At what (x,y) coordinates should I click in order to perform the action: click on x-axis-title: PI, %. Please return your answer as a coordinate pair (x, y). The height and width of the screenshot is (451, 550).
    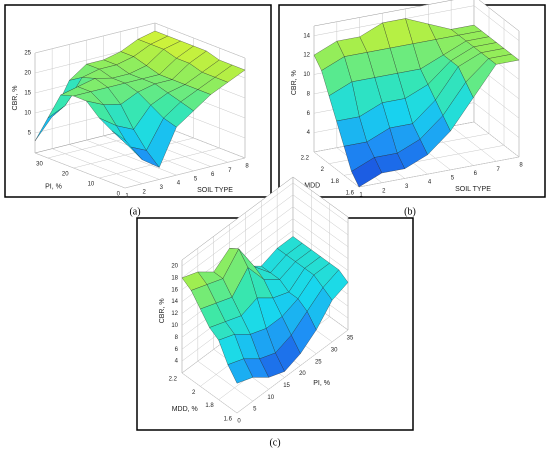
    Looking at the image, I should click on (321, 383).